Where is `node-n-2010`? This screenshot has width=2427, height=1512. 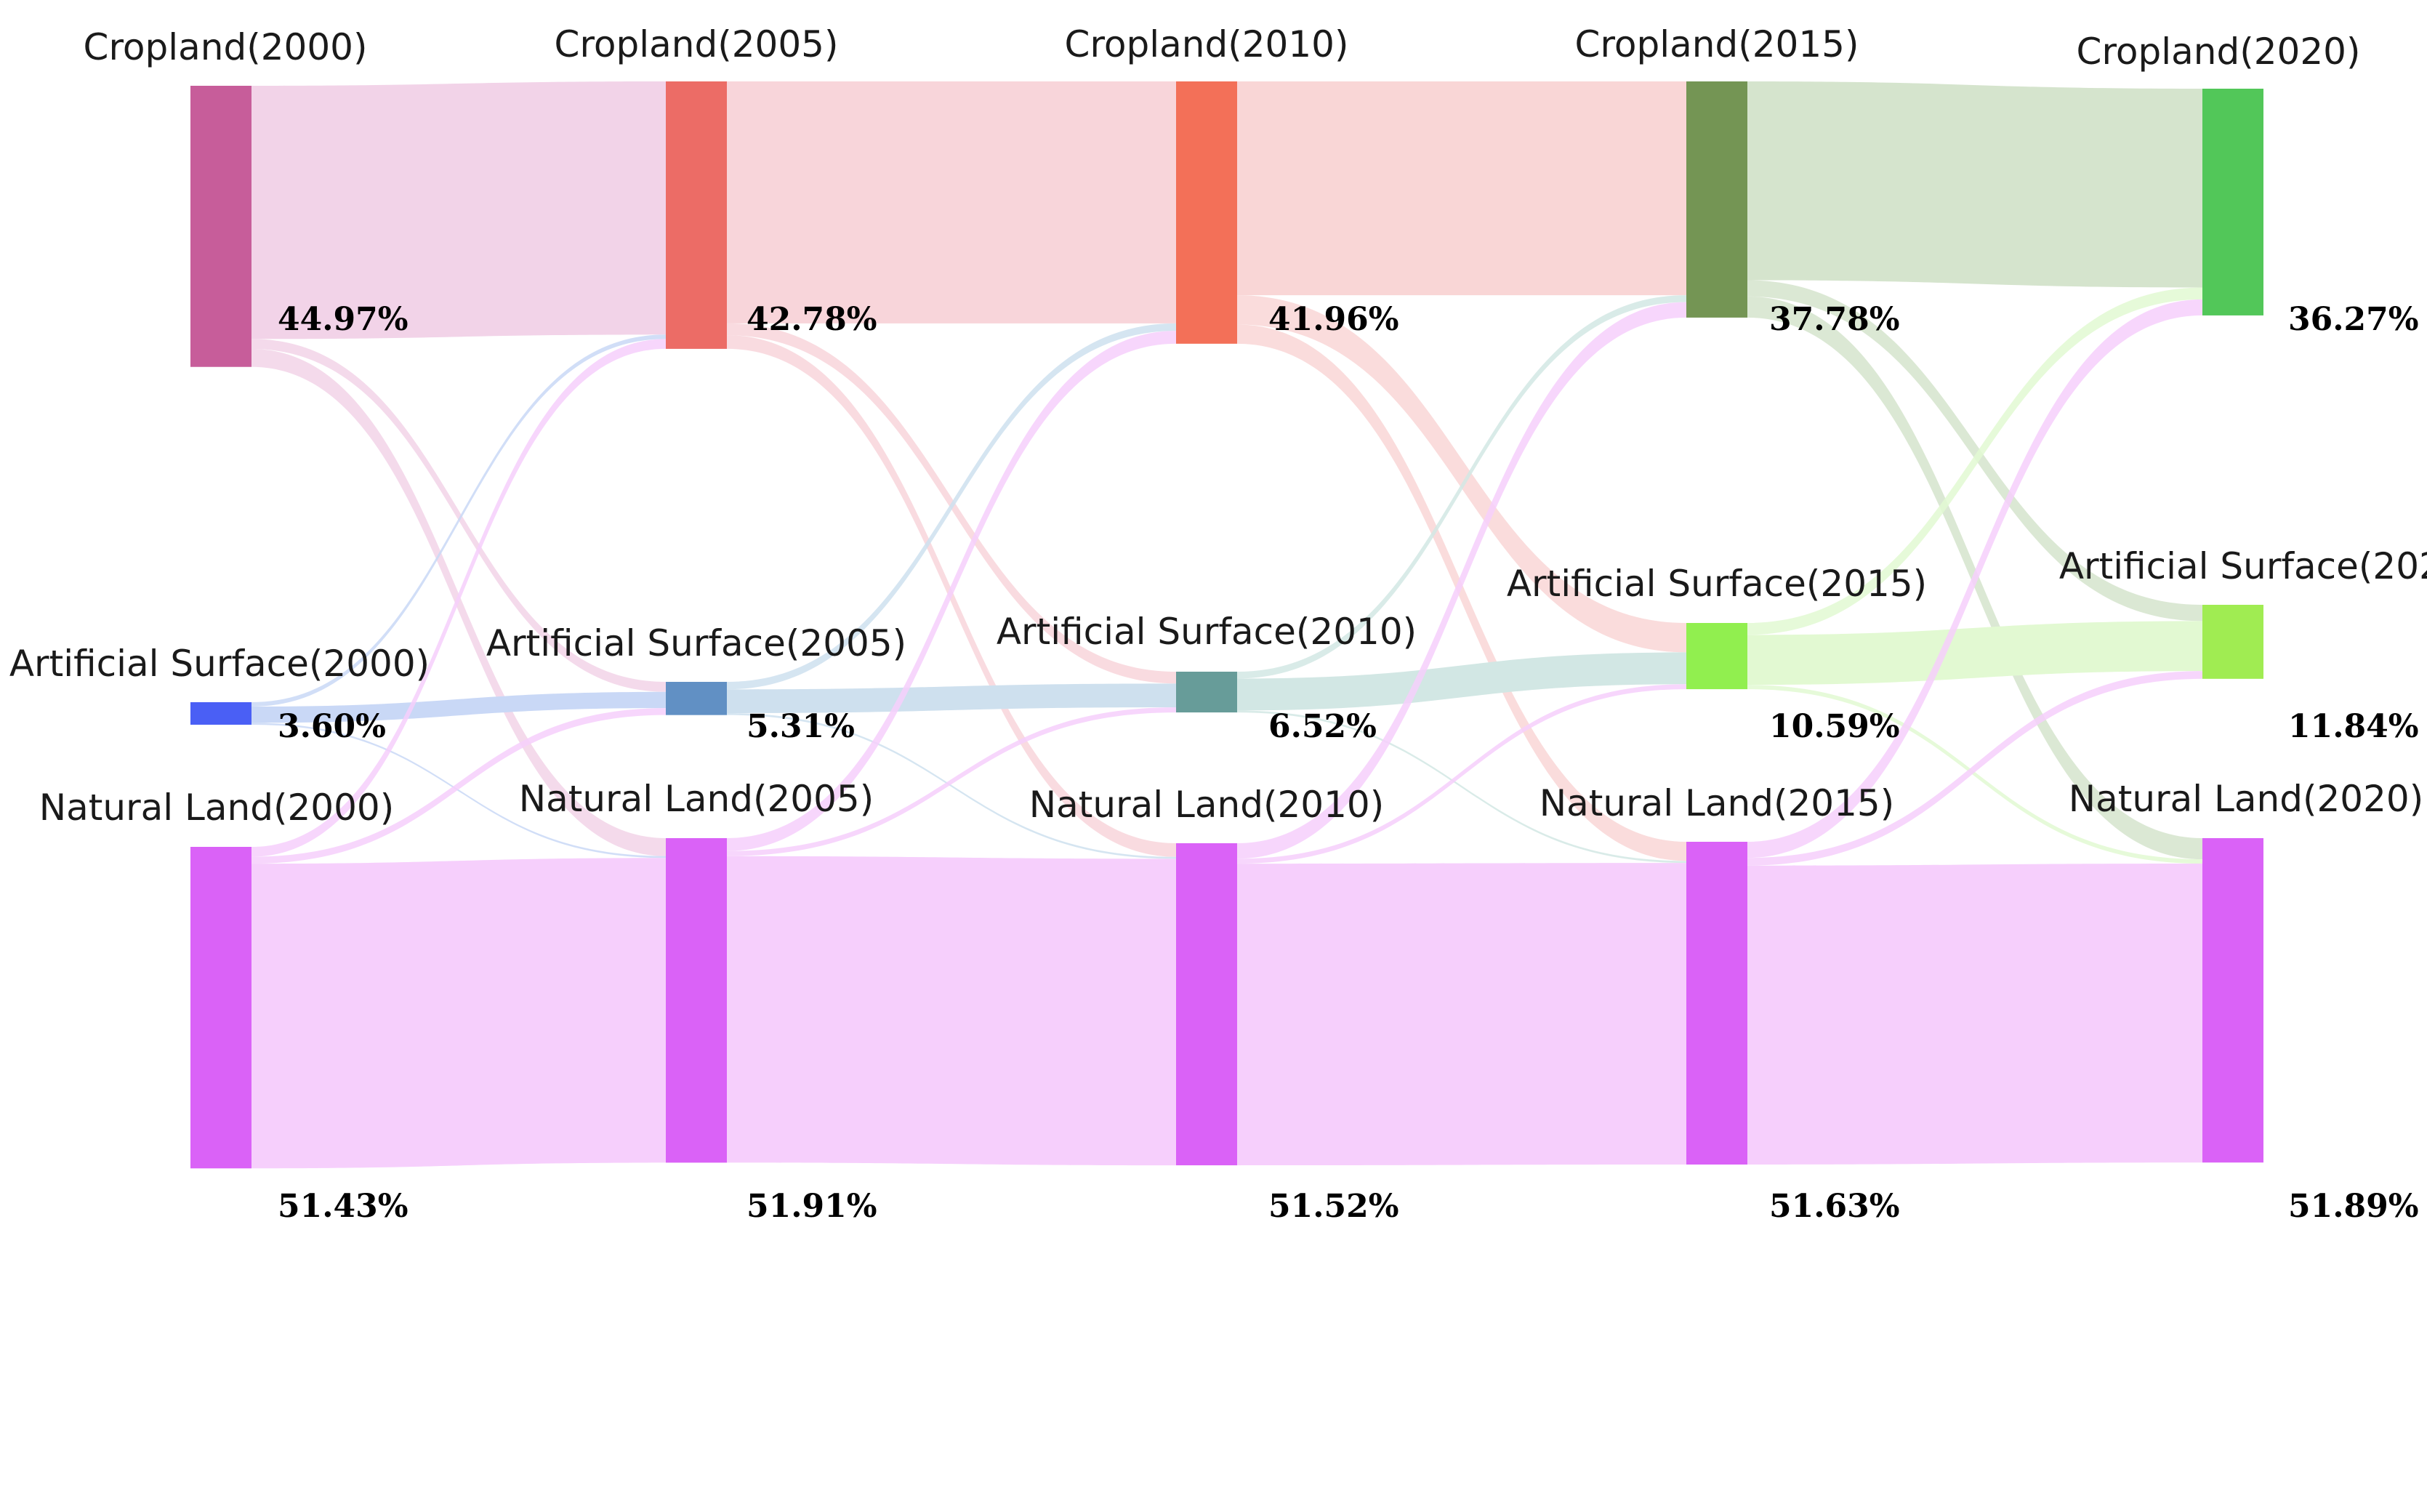
node-n-2010 is located at coordinates (1206, 1004).